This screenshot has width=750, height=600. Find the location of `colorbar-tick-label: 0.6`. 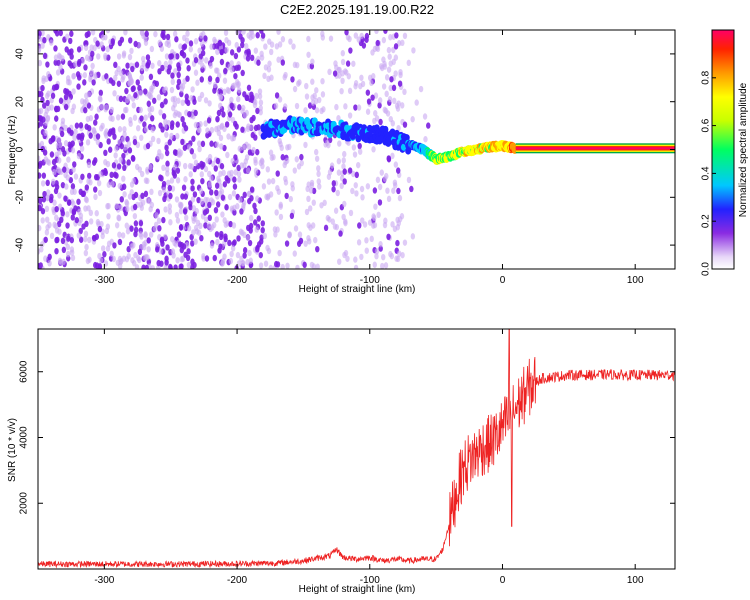

colorbar-tick-label: 0.6 is located at coordinates (706, 125).